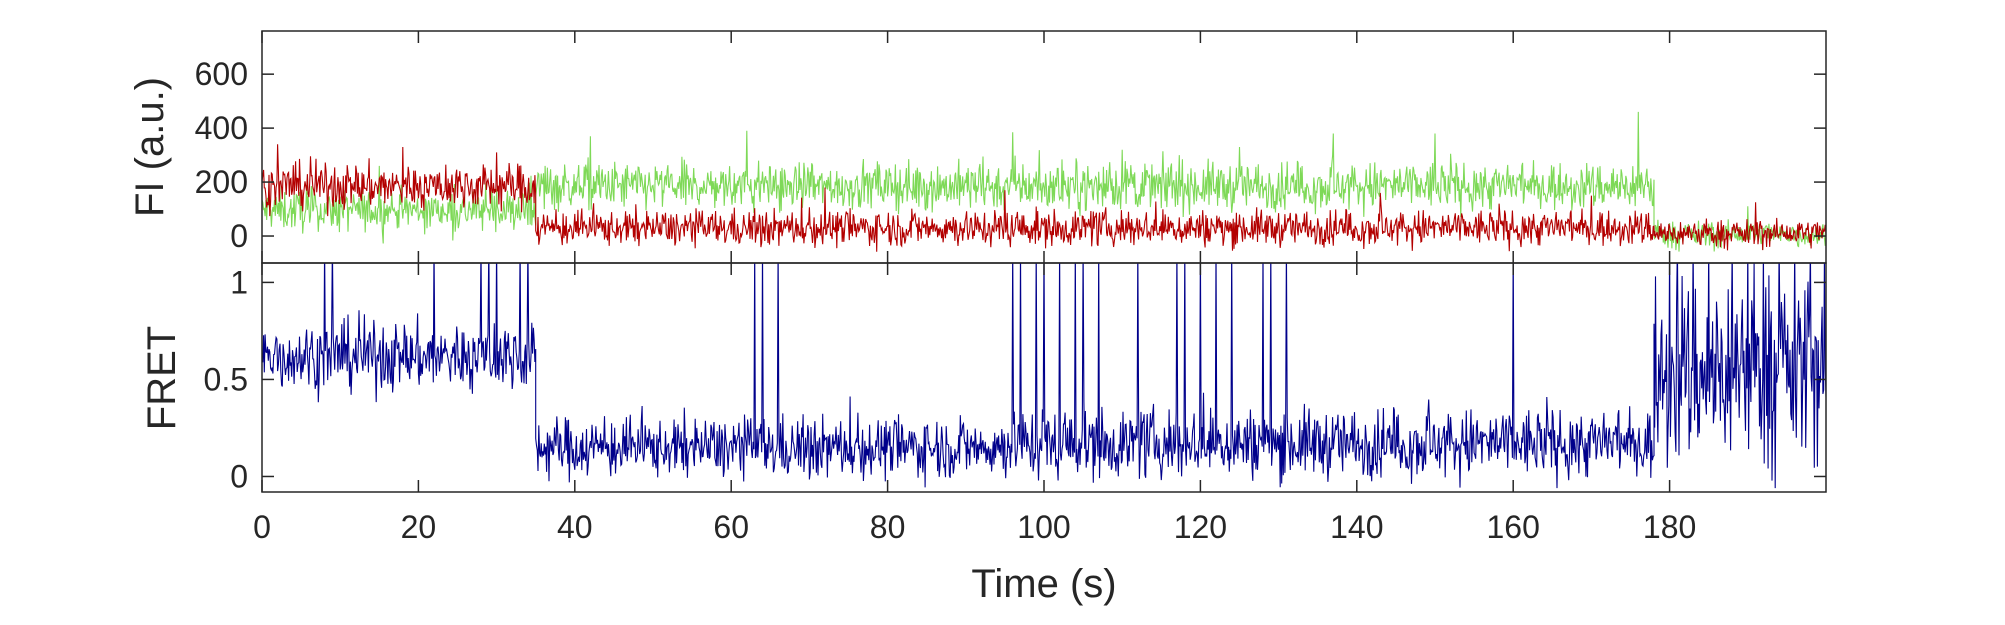  I want to click on fret-y-axis-label: FRET, so click(162, 378).